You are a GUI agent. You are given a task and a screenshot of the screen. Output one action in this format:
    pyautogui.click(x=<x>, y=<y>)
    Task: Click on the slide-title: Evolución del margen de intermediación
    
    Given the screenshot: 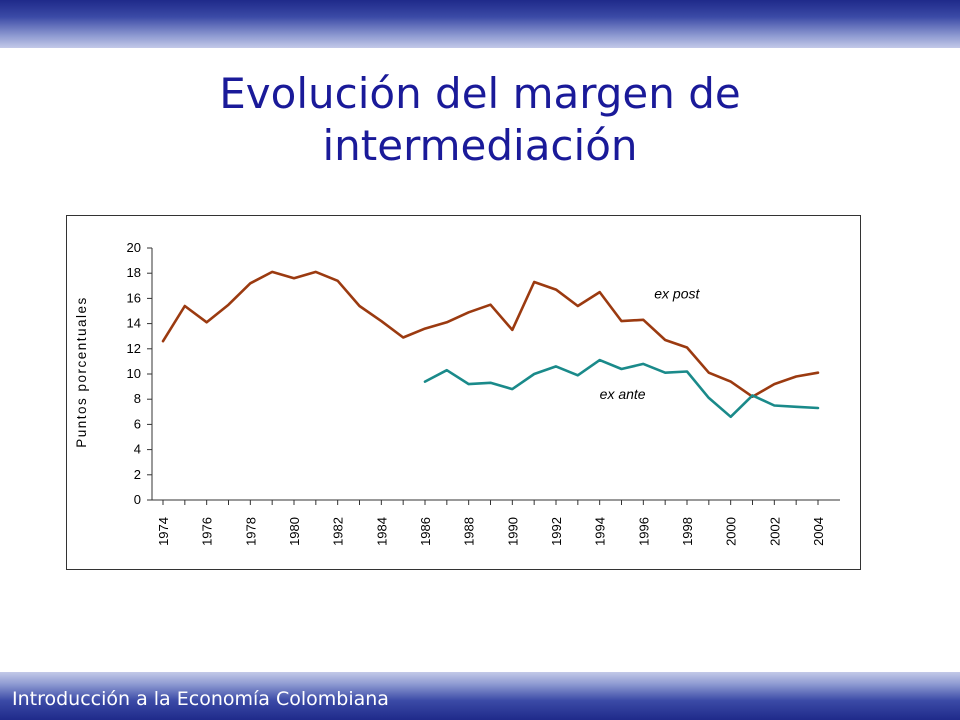 What is the action you would take?
    pyautogui.click(x=480, y=120)
    